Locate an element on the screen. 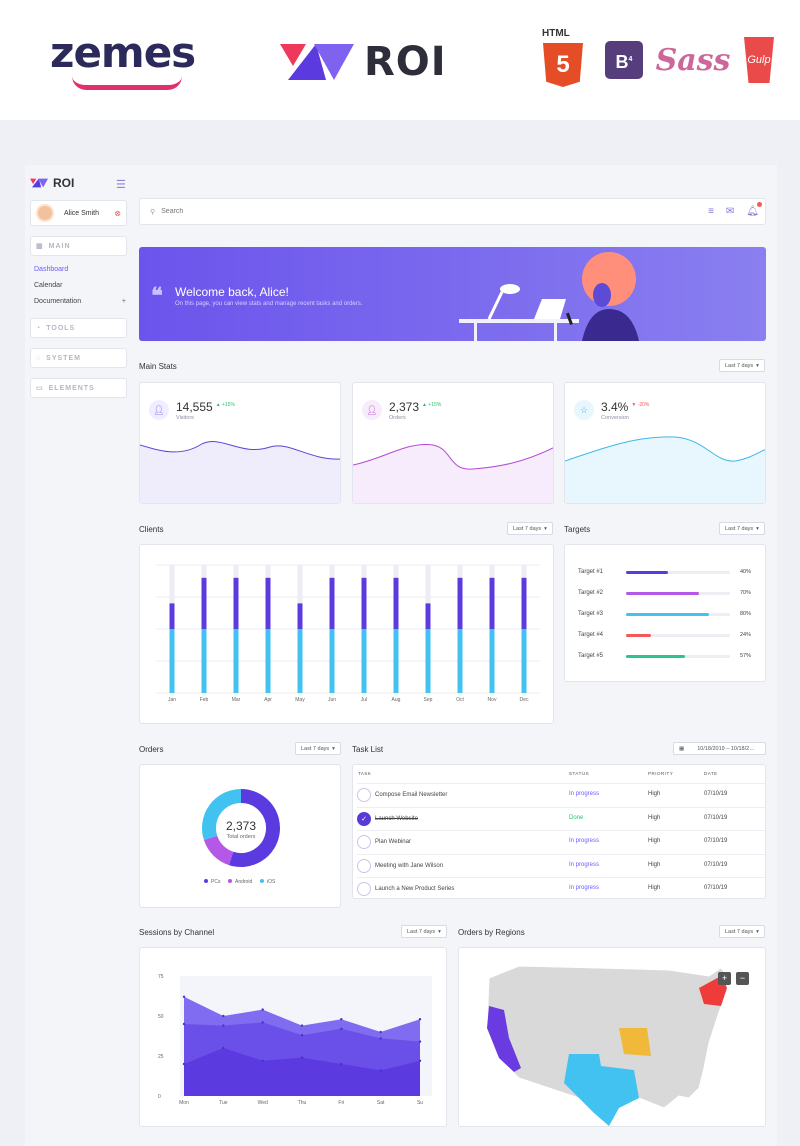 The width and height of the screenshot is (800, 1146). region-texas is located at coordinates (601, 1090).